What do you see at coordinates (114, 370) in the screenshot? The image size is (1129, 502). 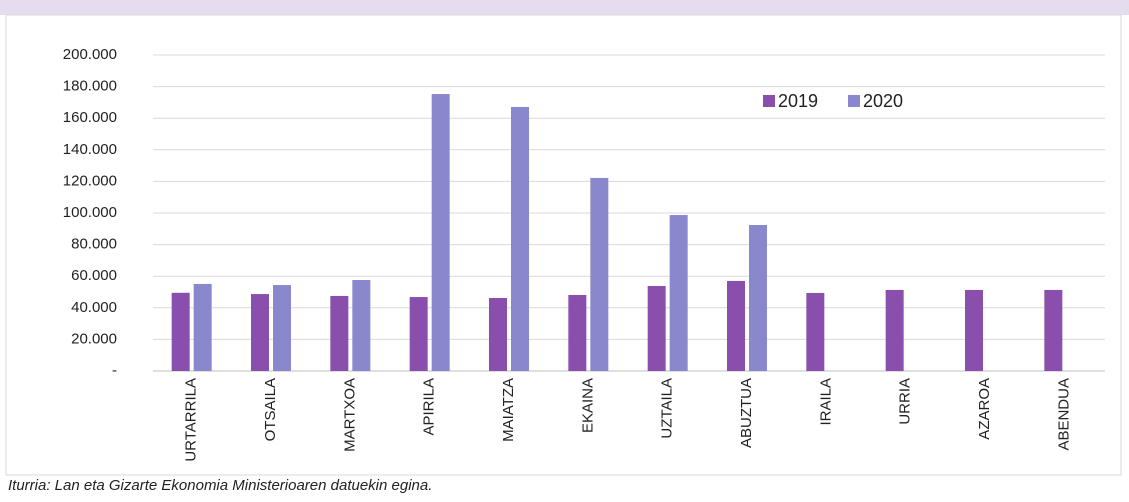 I see `y-tick-label: -` at bounding box center [114, 370].